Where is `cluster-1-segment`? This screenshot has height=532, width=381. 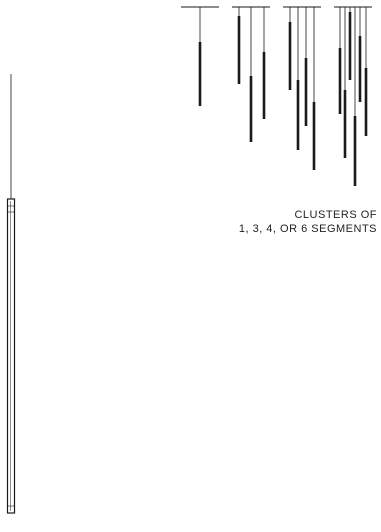
cluster-1-segment is located at coordinates (200, 56).